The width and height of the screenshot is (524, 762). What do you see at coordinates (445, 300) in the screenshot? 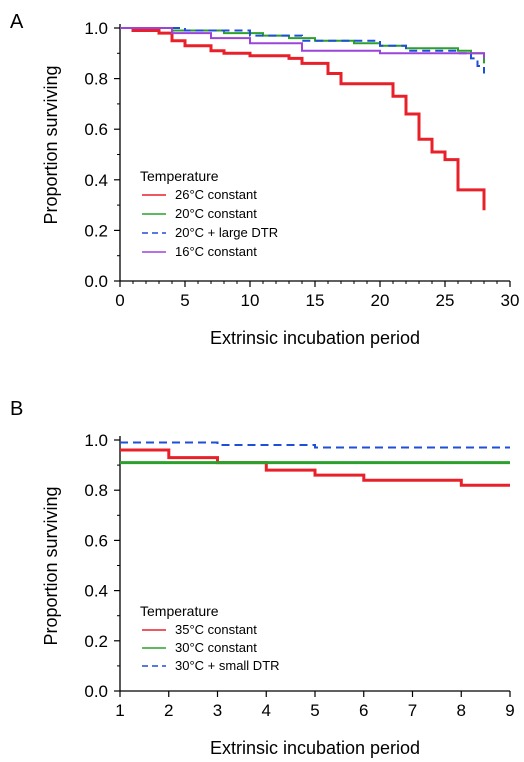
I see `x-tick-label: 25` at bounding box center [445, 300].